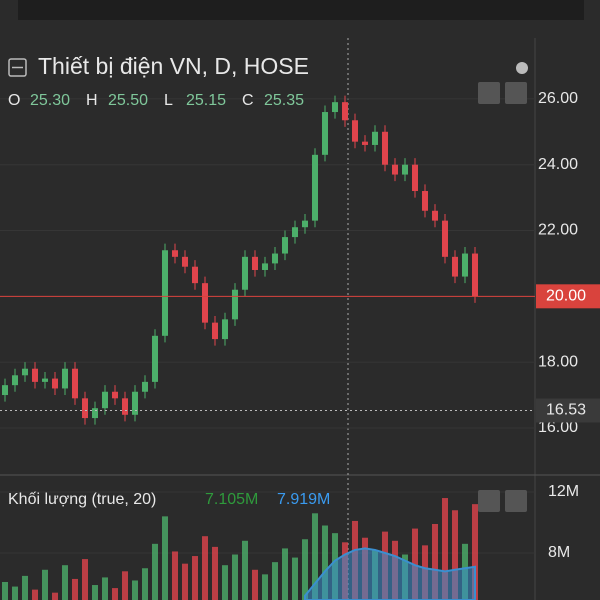 The image size is (600, 600). I want to click on chart-title: Thiết bị điện VN, D, HOSE, so click(173, 66).